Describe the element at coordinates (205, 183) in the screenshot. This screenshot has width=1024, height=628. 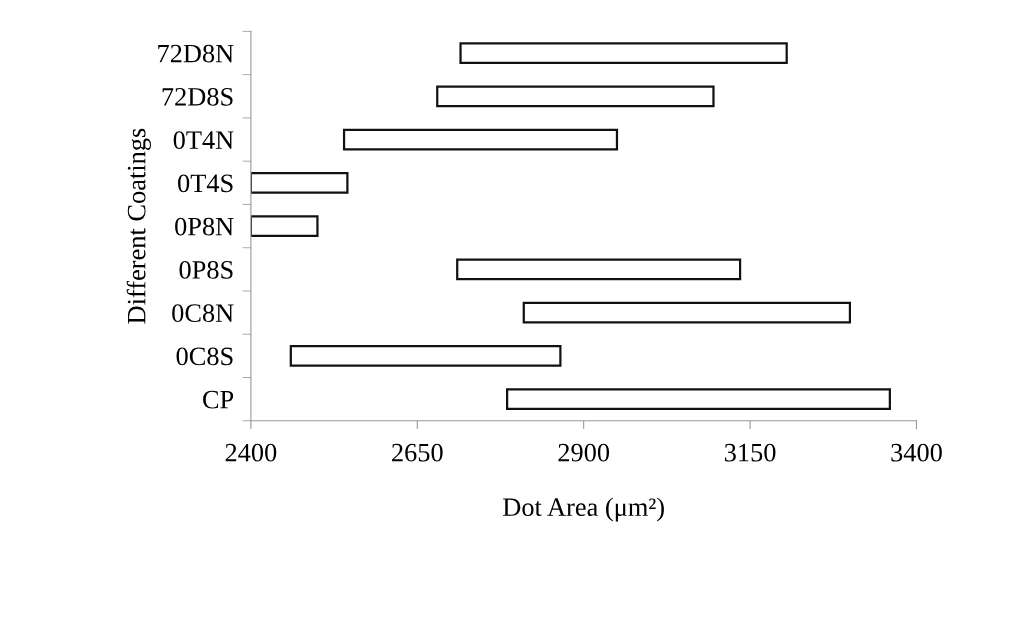
I see `y-tick-label: 0T4S` at that location.